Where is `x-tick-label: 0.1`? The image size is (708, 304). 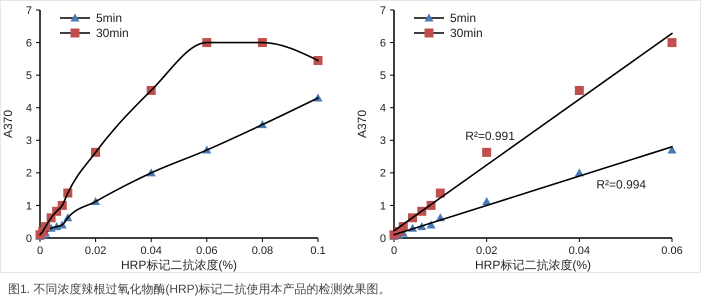 x-tick-label: 0.1 is located at coordinates (318, 251).